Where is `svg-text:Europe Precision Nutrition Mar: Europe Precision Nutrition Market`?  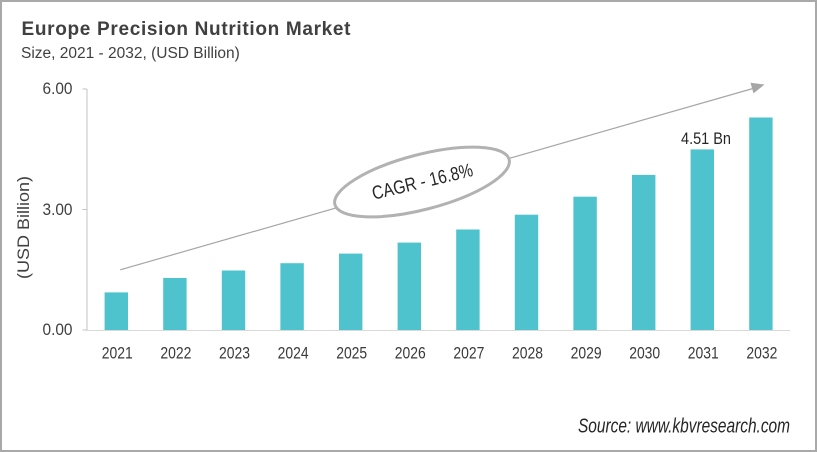
svg-text:Europe Precision Nutrition Mar: Europe Precision Nutrition Market is located at coordinates (187, 29).